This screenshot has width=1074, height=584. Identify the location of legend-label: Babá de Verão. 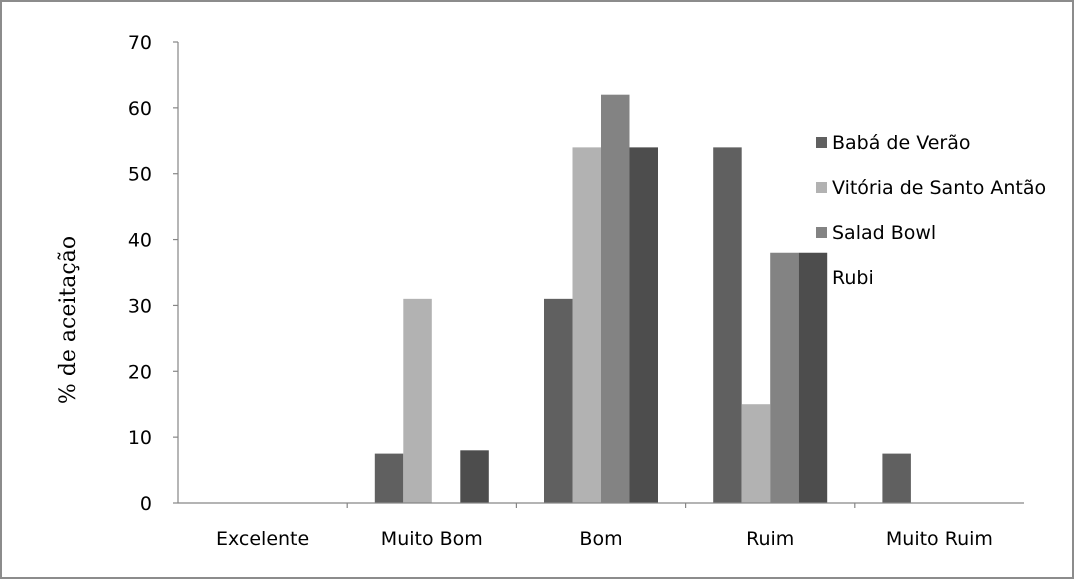
(901, 143).